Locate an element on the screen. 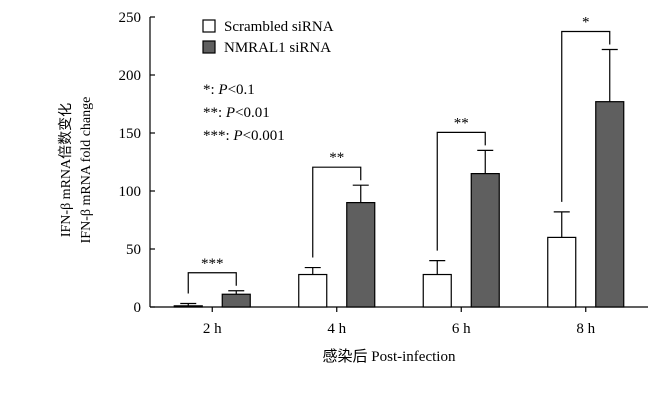 The width and height of the screenshot is (649, 405). y-tick-label: 50 is located at coordinates (133, 250).